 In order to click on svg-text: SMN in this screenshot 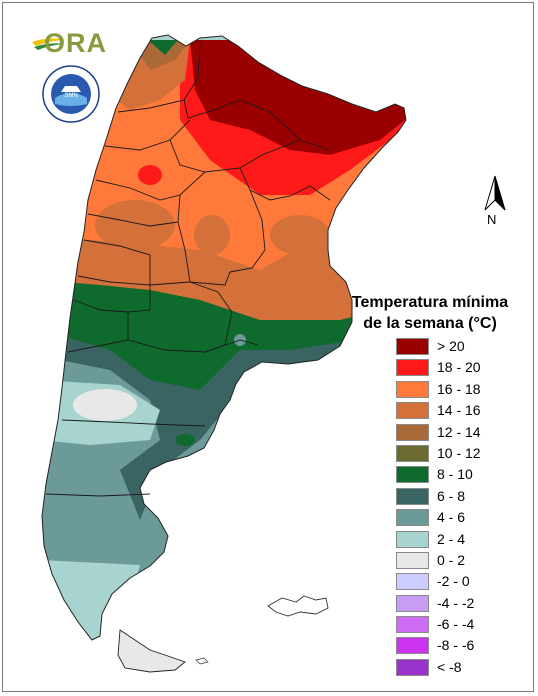, I will do `click(70, 96)`.